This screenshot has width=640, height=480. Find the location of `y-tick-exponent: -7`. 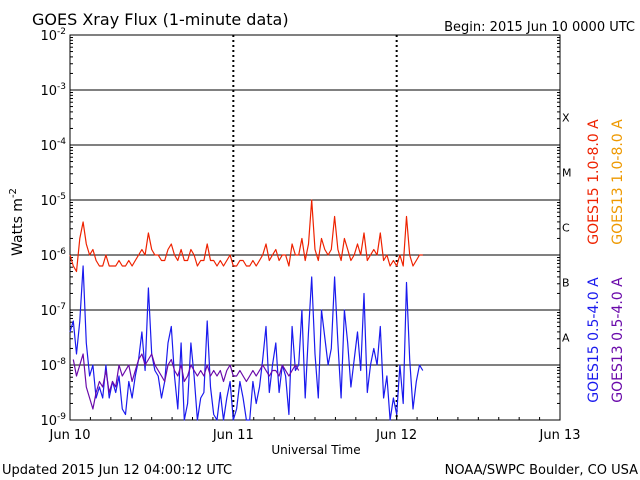

y-tick-exponent: -7 is located at coordinates (61, 307).